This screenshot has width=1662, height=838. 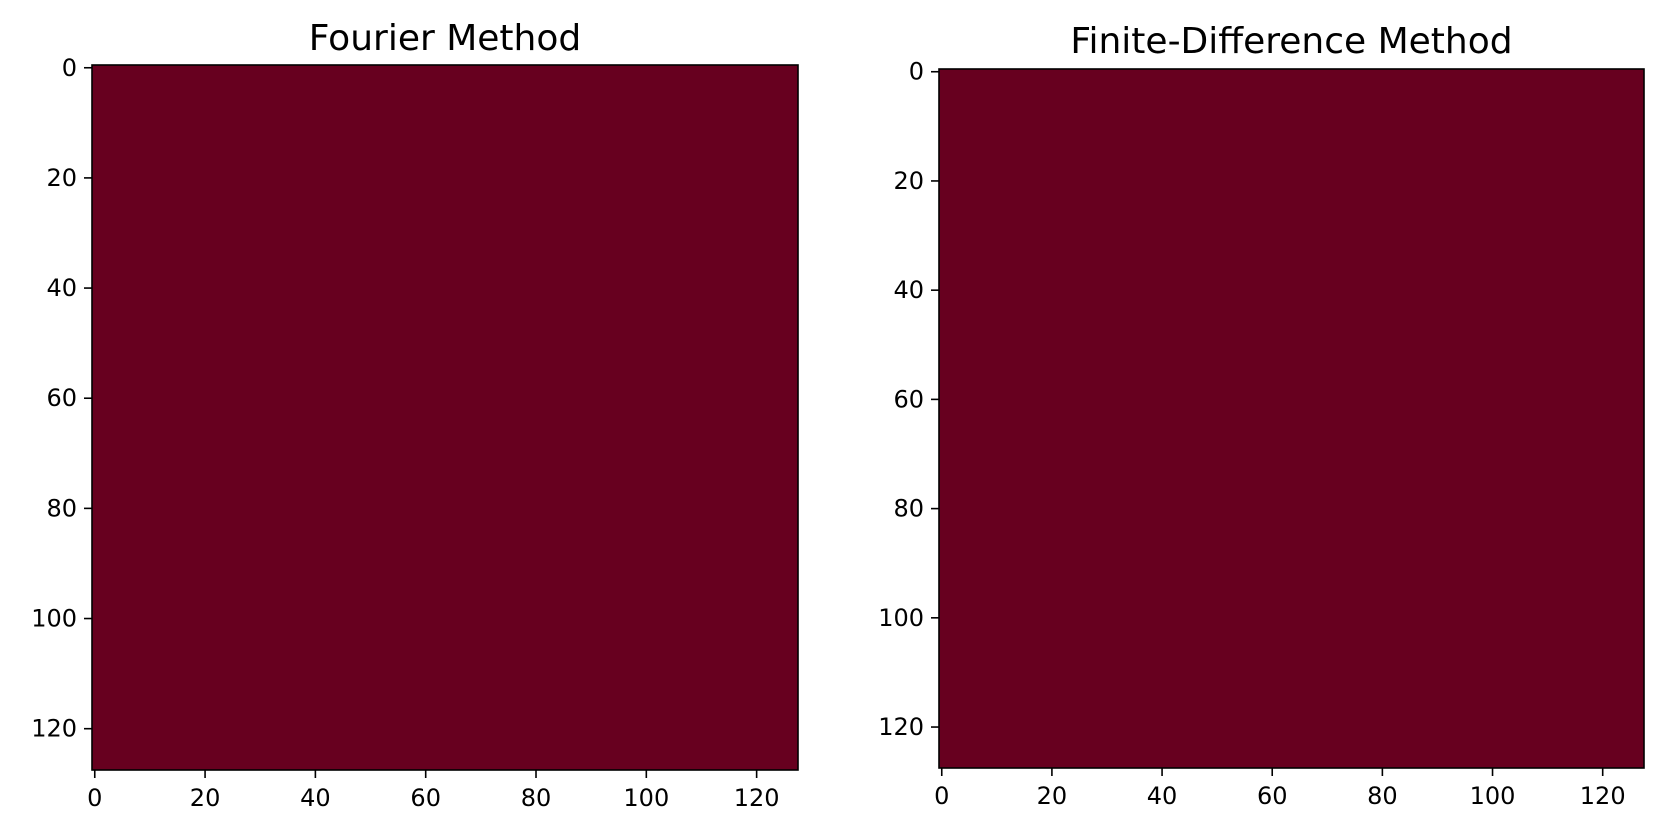 I want to click on chart-title: Fourier Method, so click(x=445, y=38).